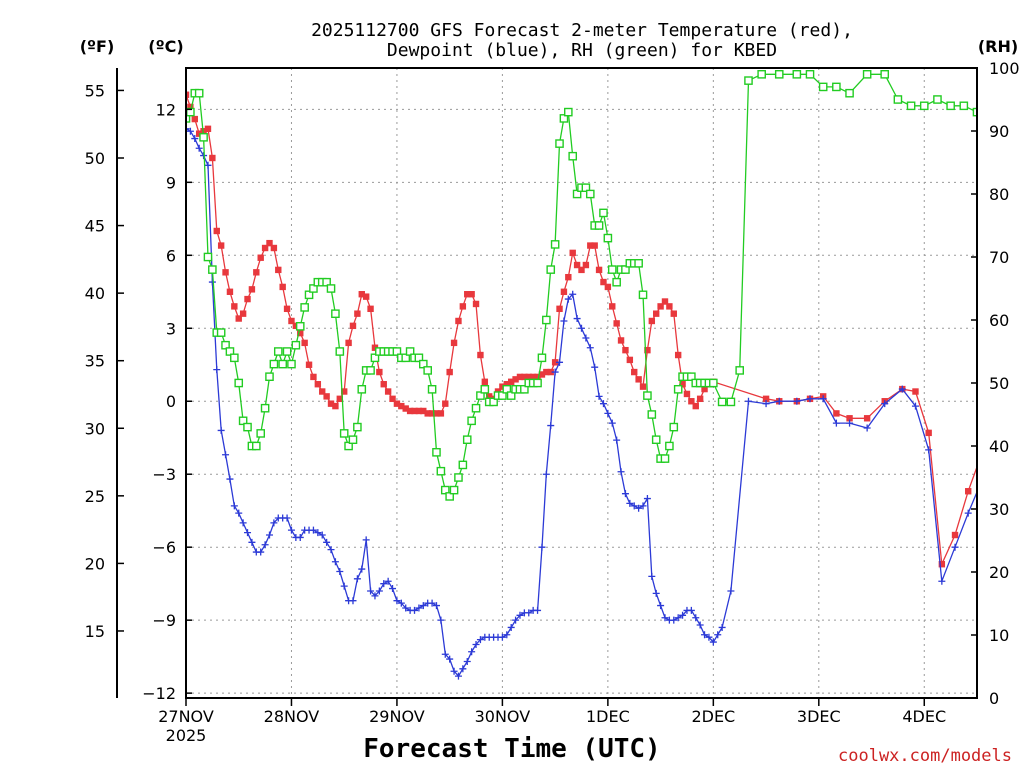  I want to click on x-tick-label: 3DEC, so click(819, 716).